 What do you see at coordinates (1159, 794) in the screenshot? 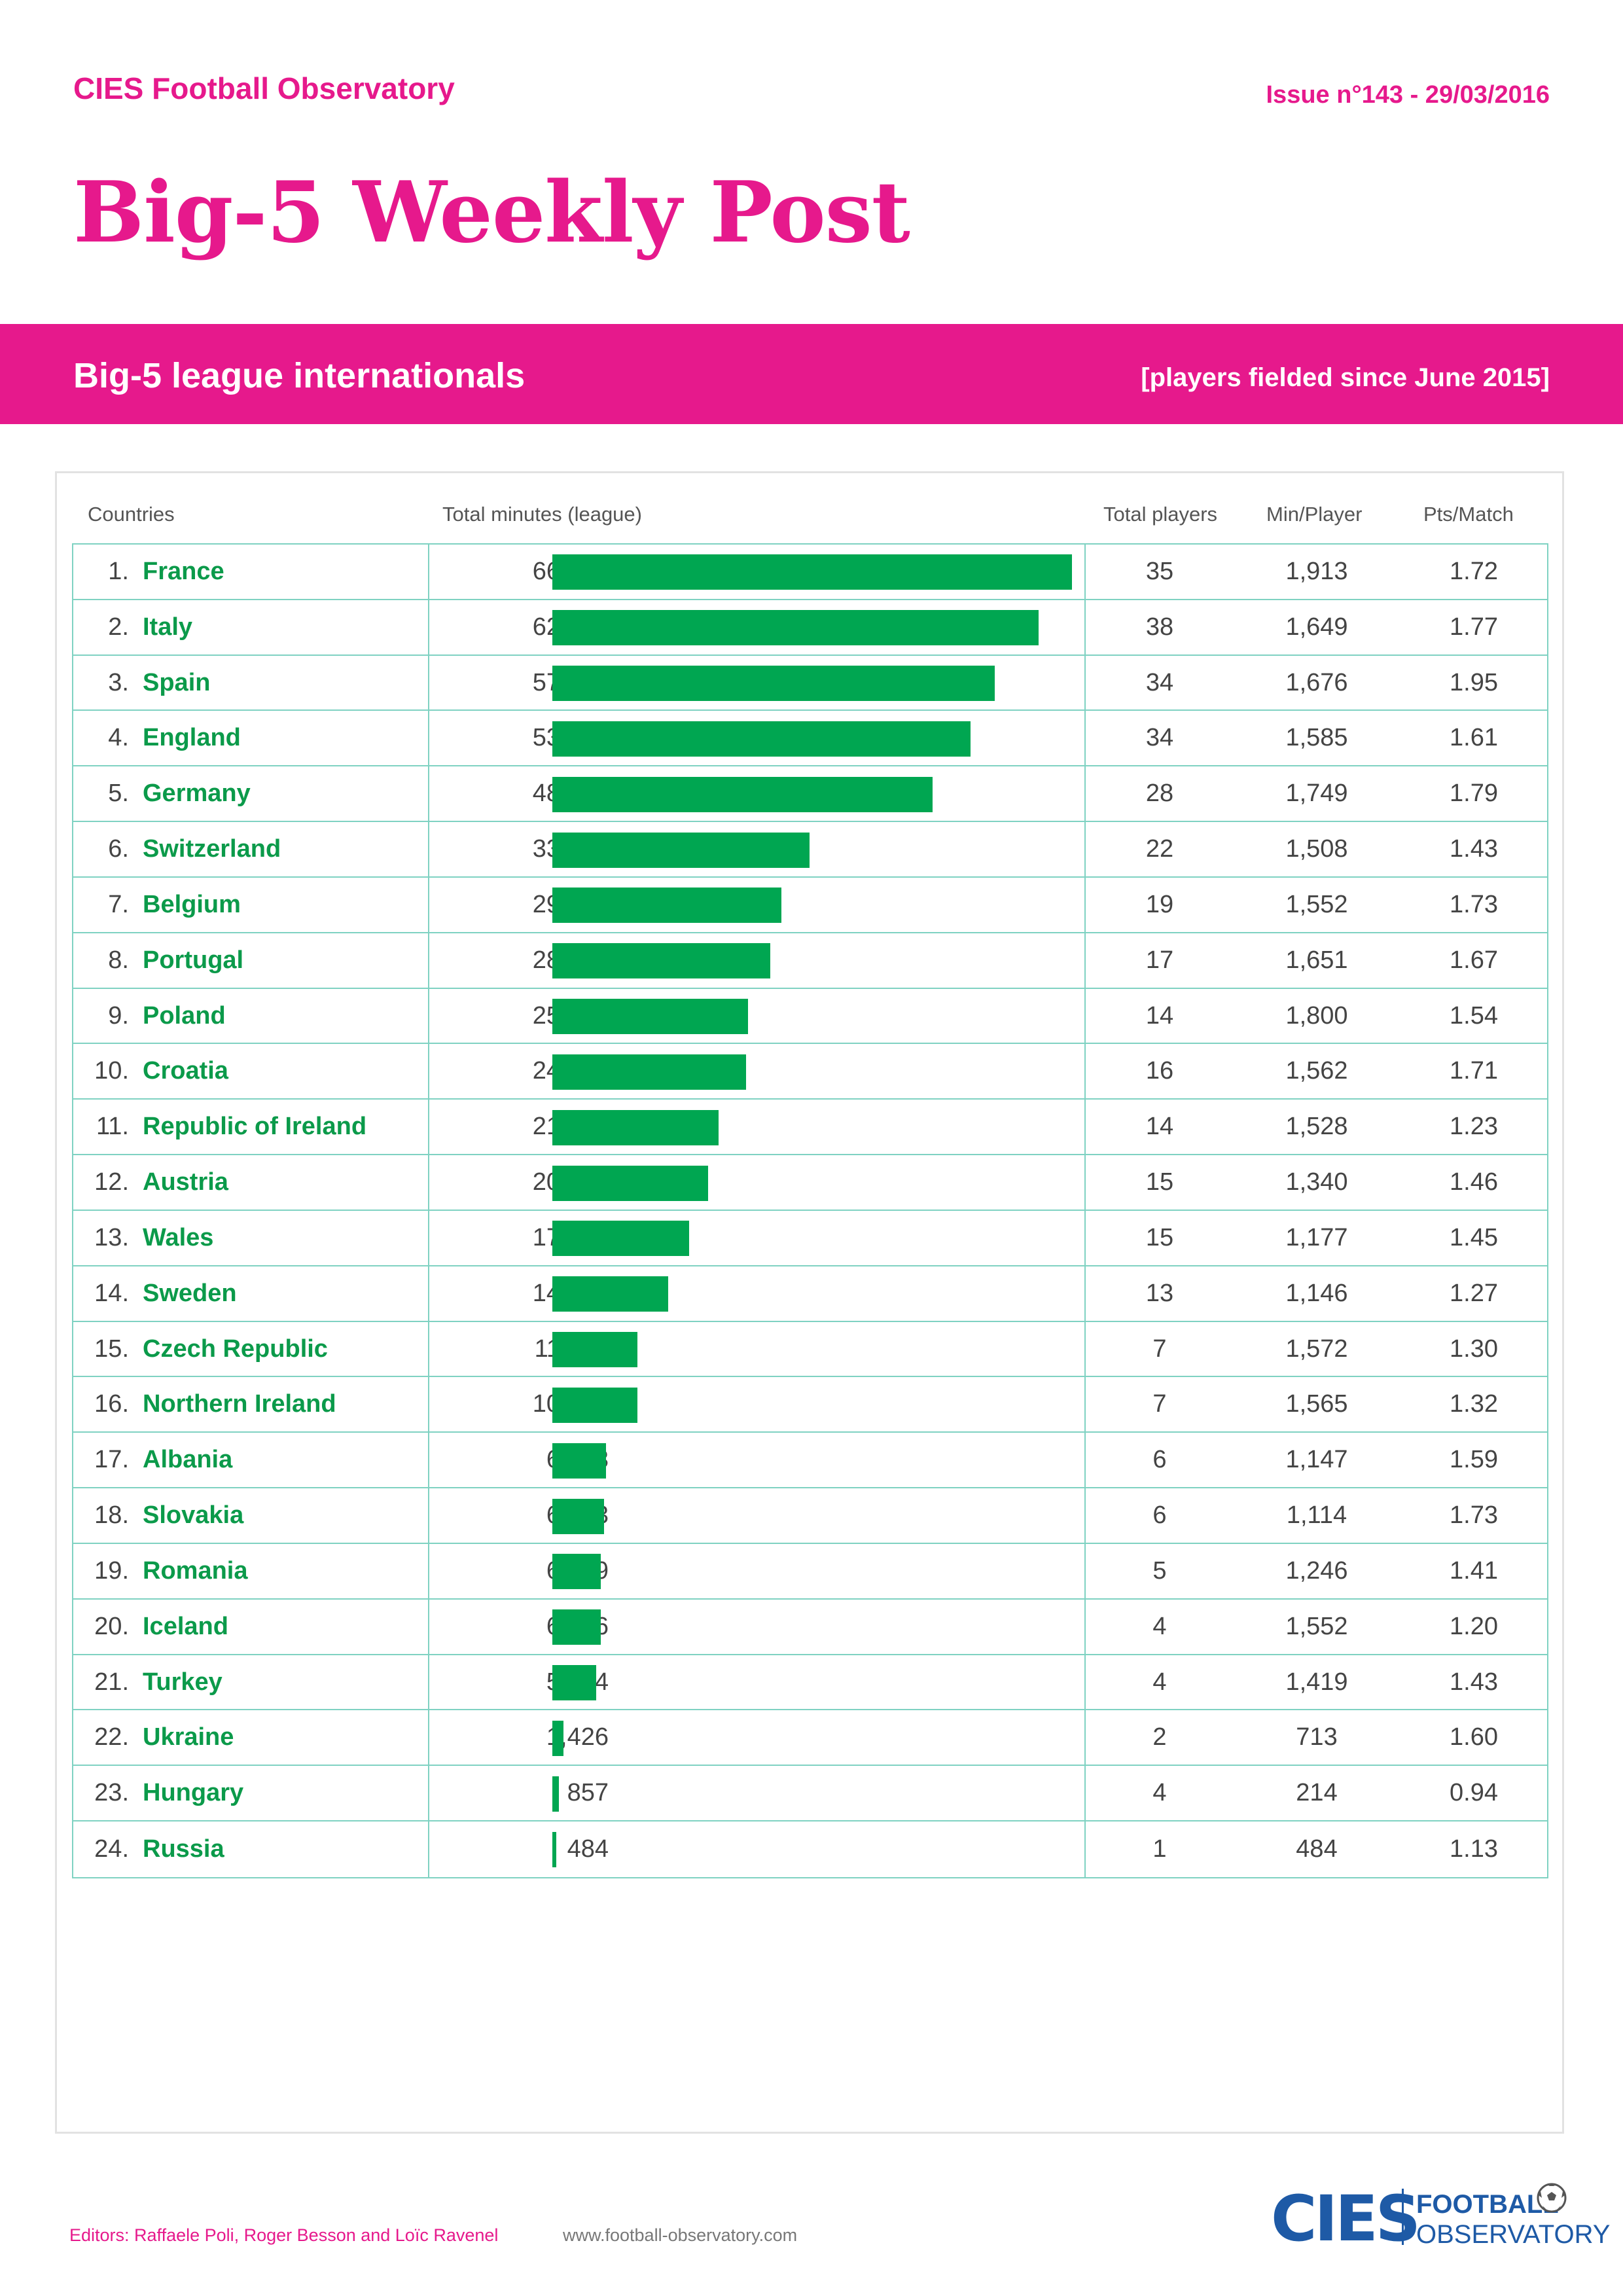
I see `total-players-value: 28` at bounding box center [1159, 794].